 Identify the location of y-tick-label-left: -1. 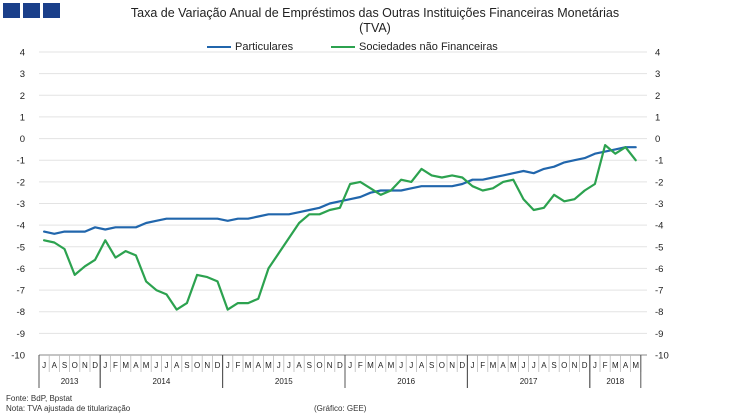
(21, 161).